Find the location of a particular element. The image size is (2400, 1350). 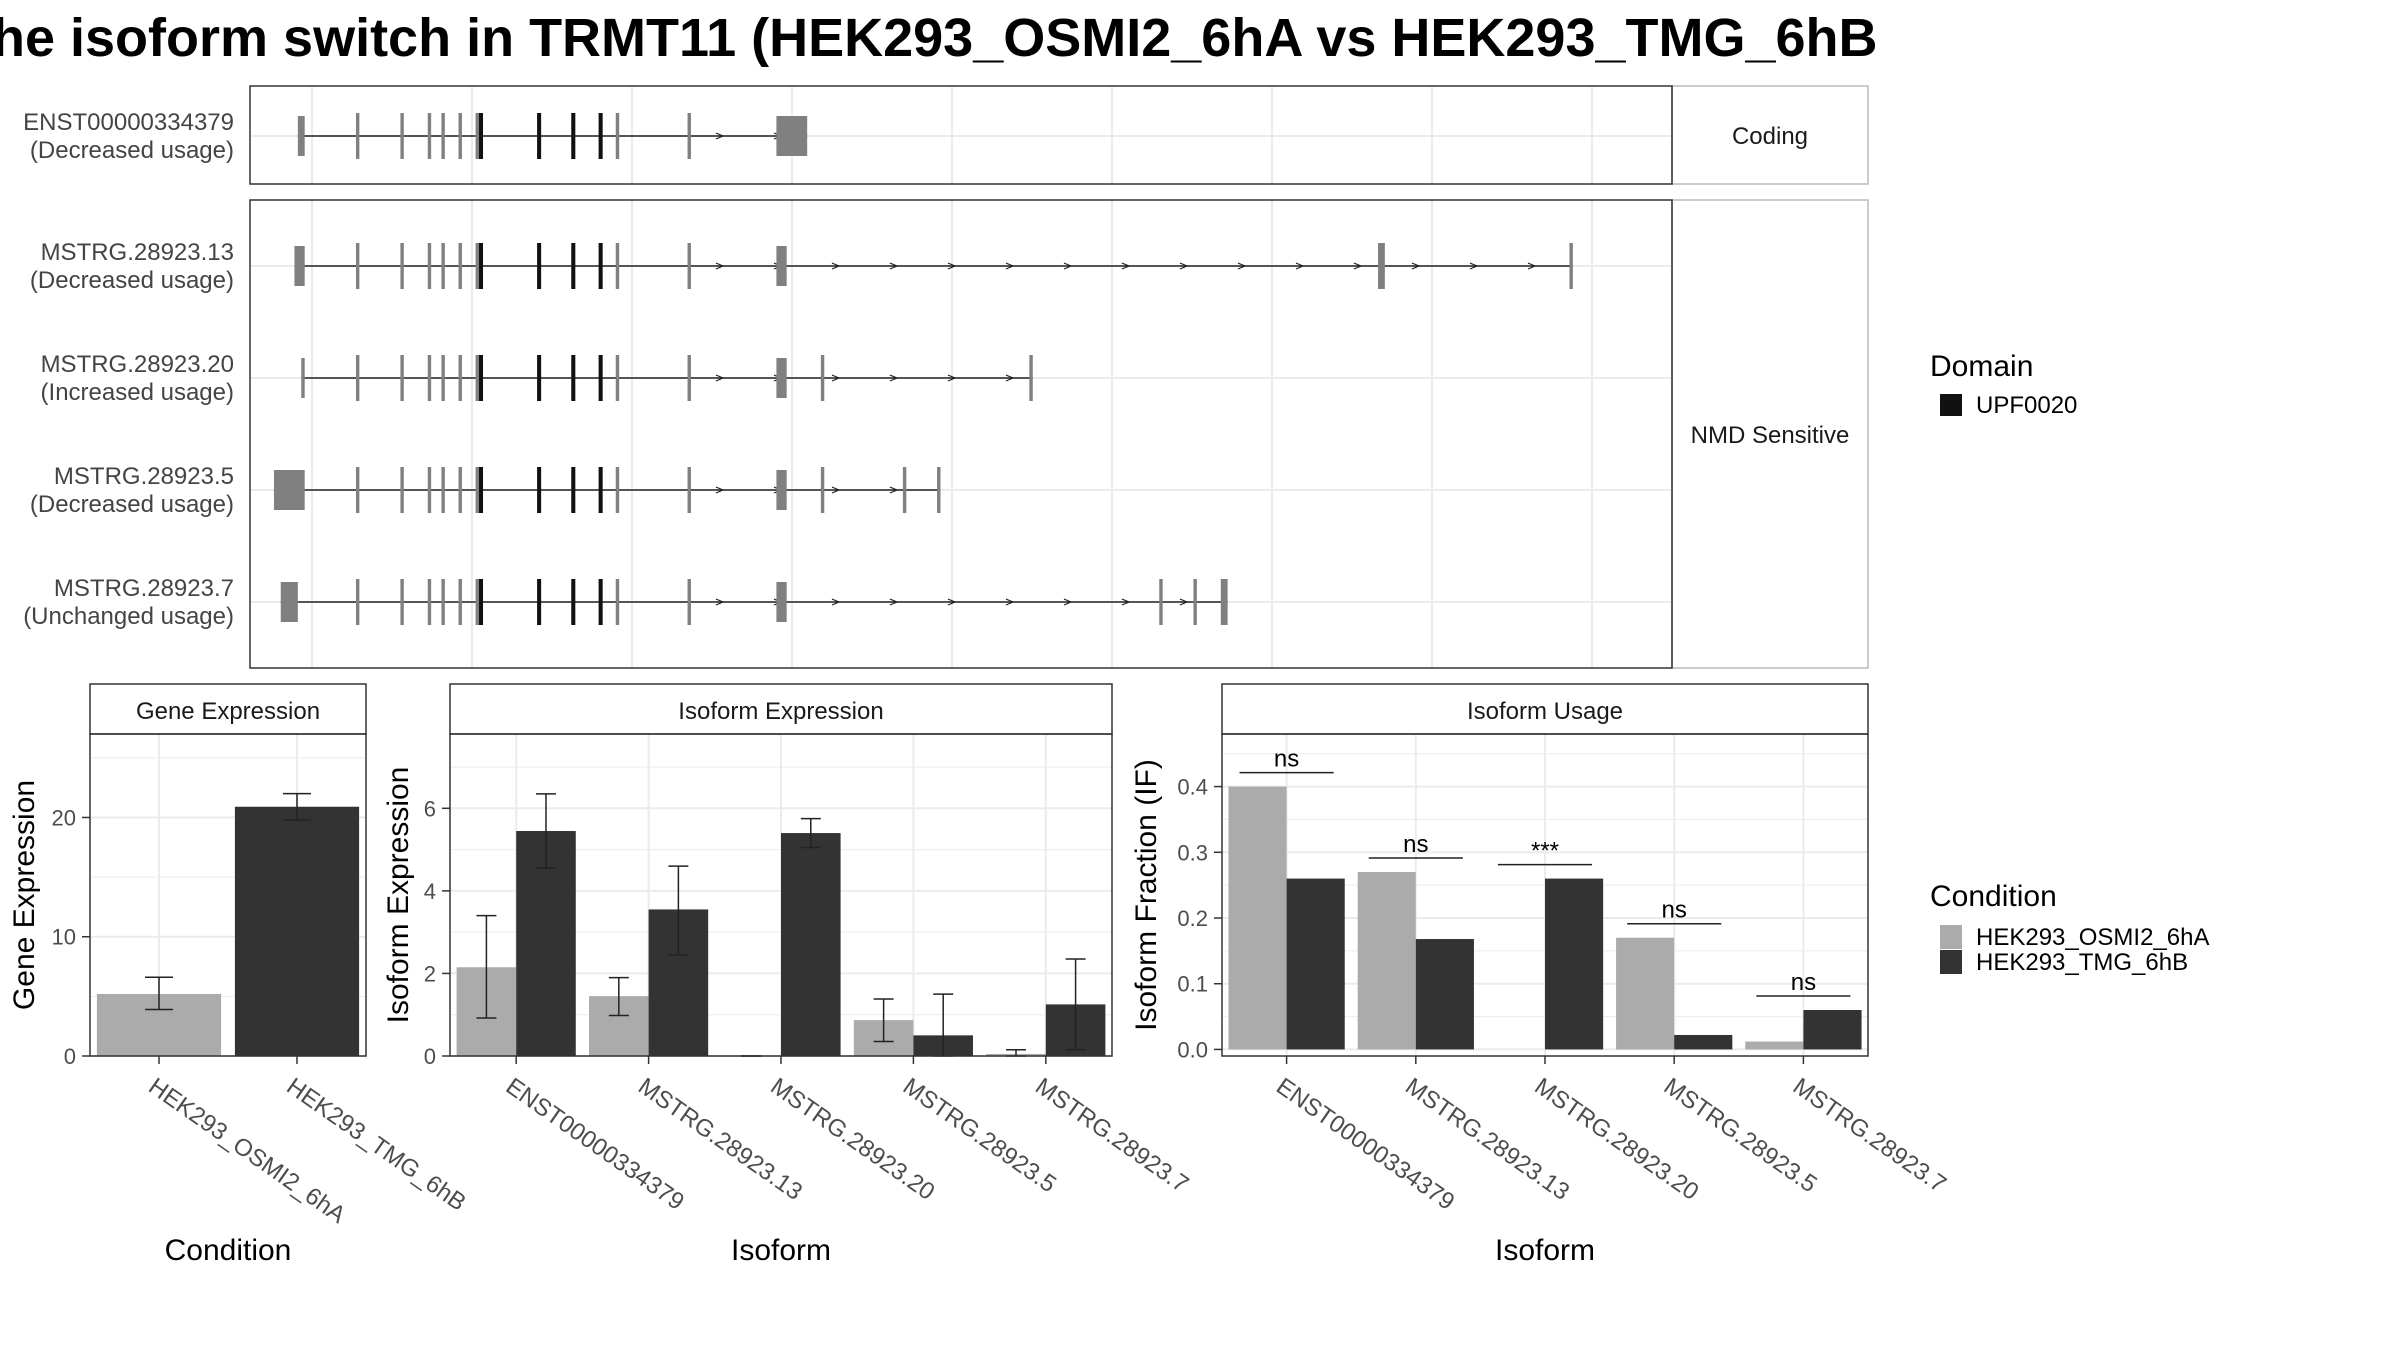

structure-facet-label: NMD Sensitive is located at coordinates (1770, 435).